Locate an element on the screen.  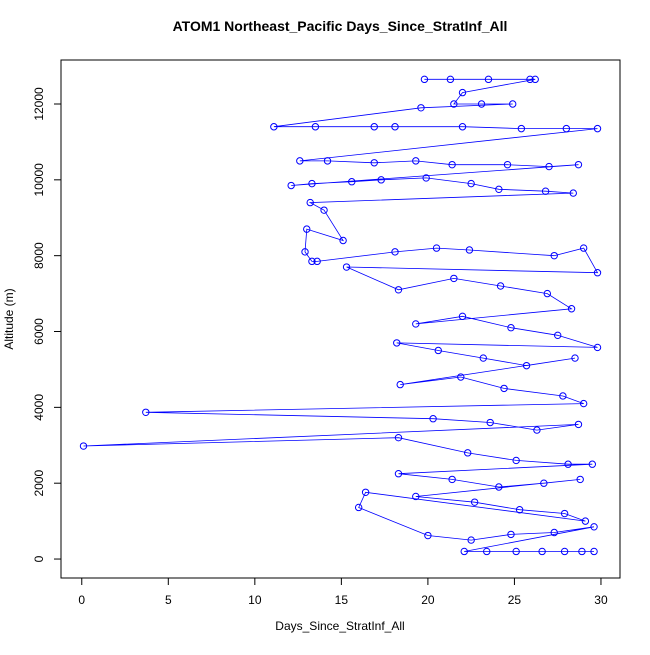
x-tick-label: 10 is located at coordinates (255, 600).